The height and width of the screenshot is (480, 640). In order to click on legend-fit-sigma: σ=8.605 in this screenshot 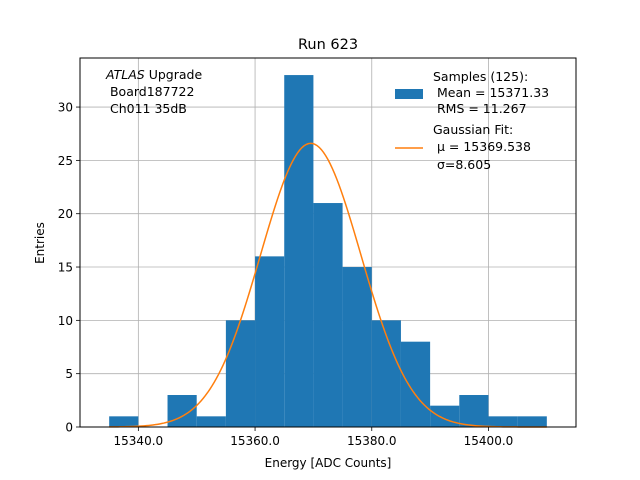, I will do `click(462, 164)`.